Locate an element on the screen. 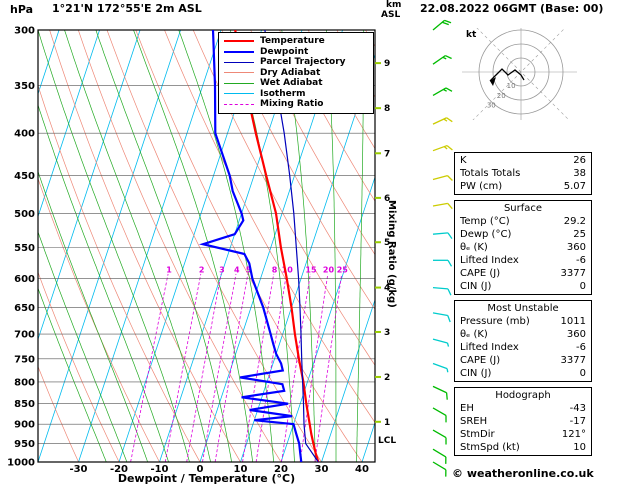 This screenshot has height=486, width=629. stat-label: Lifted Index is located at coordinates (489, 347).